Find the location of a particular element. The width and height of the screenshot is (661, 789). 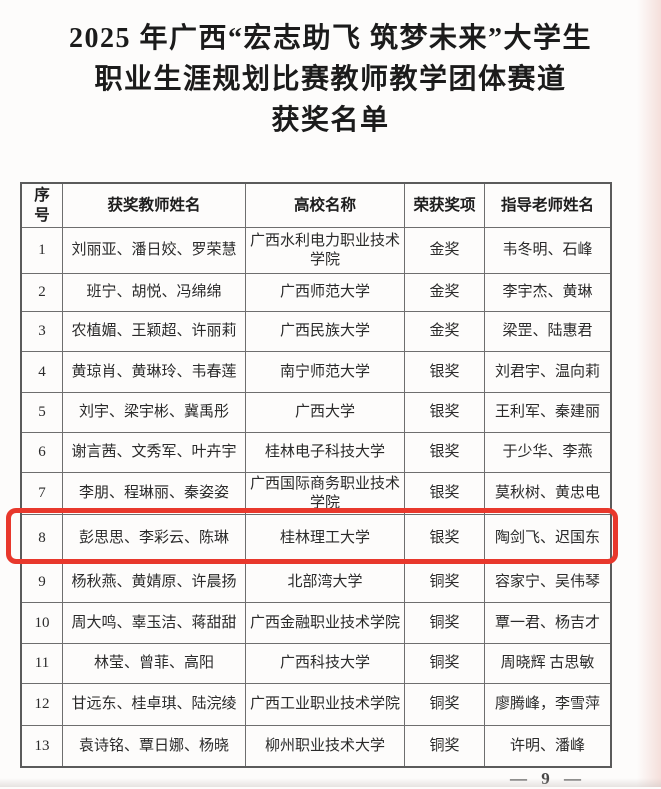

title-line-2: 职业生涯规划比赛教师教学团体赛道 is located at coordinates (330, 79).